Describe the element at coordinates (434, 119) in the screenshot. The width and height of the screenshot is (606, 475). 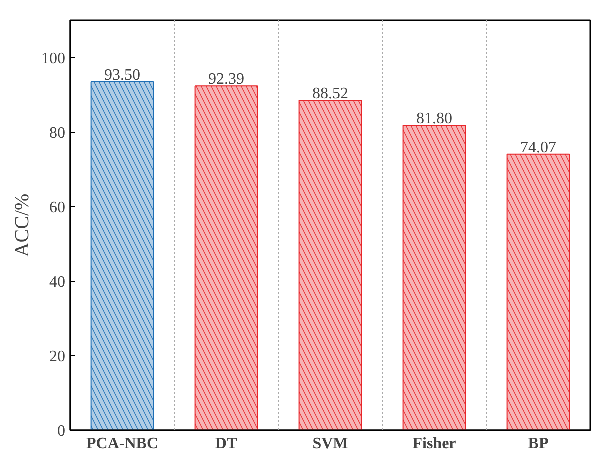
I see `data-label: 81.80` at that location.